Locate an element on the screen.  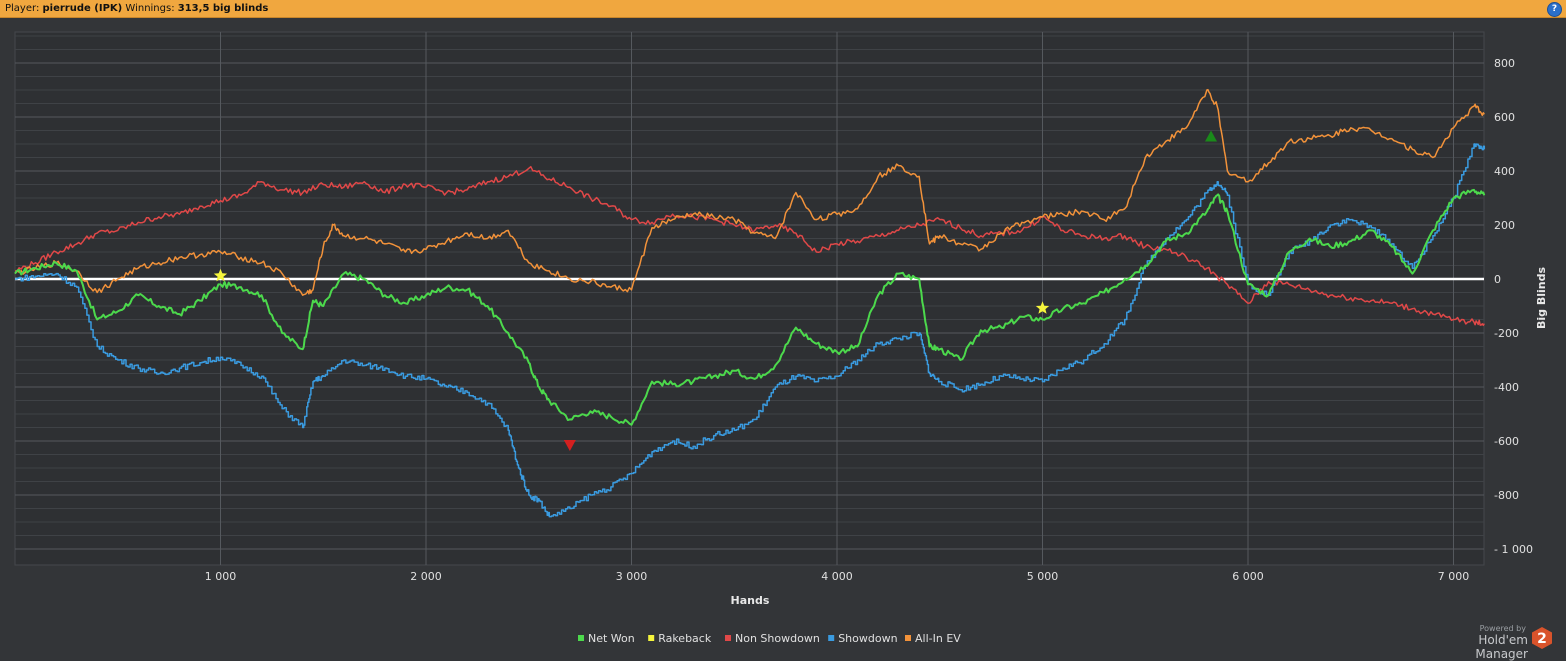
low-point-marker is located at coordinates (569, 446).